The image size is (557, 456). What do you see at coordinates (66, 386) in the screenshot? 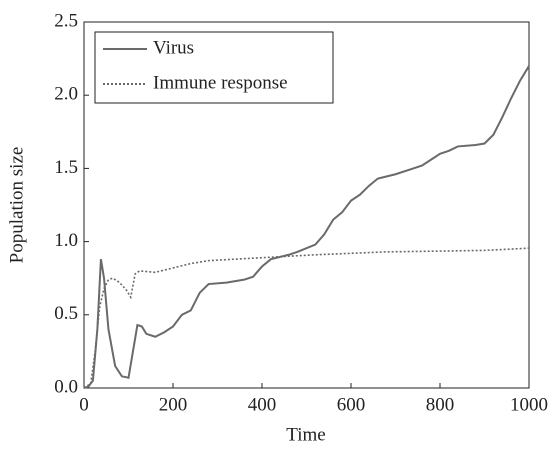
I see `y-tick-label: 0.0` at bounding box center [66, 386].